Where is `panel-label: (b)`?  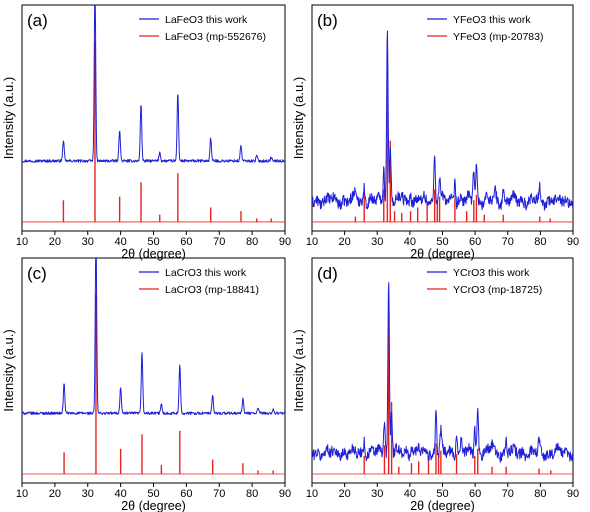 panel-label: (b) is located at coordinates (327, 20).